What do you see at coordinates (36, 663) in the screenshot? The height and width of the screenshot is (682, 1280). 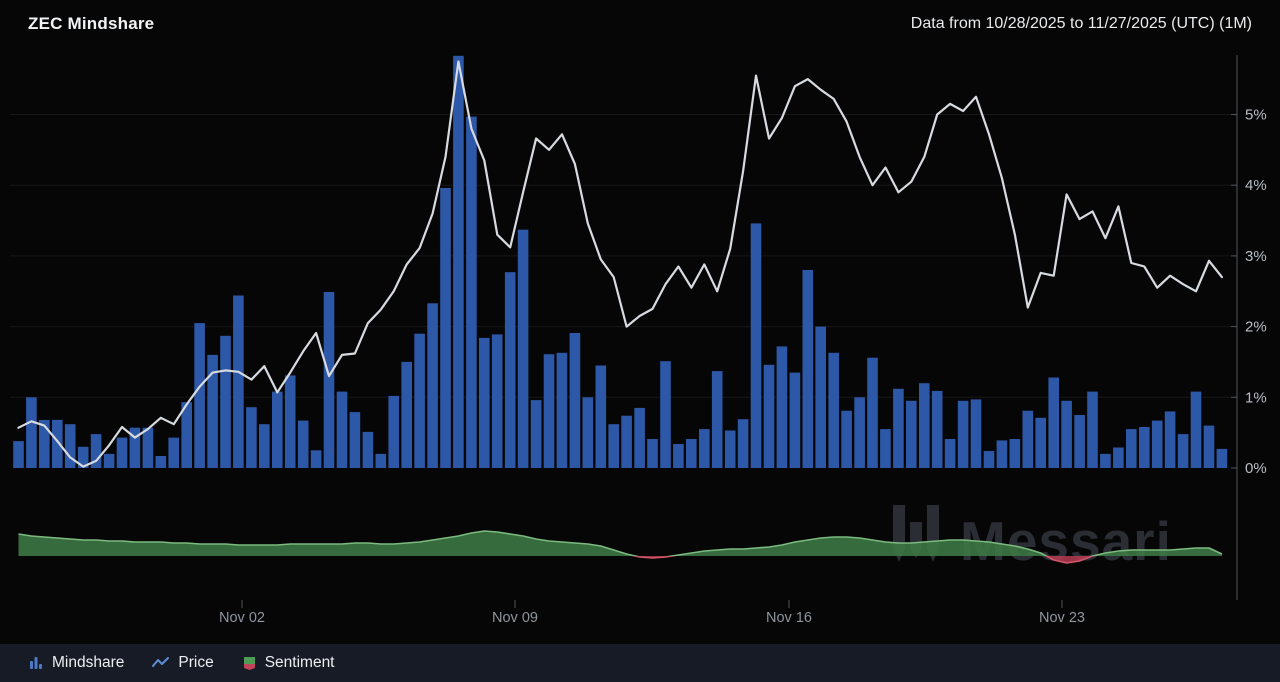 I see `bar-chart-icon` at bounding box center [36, 663].